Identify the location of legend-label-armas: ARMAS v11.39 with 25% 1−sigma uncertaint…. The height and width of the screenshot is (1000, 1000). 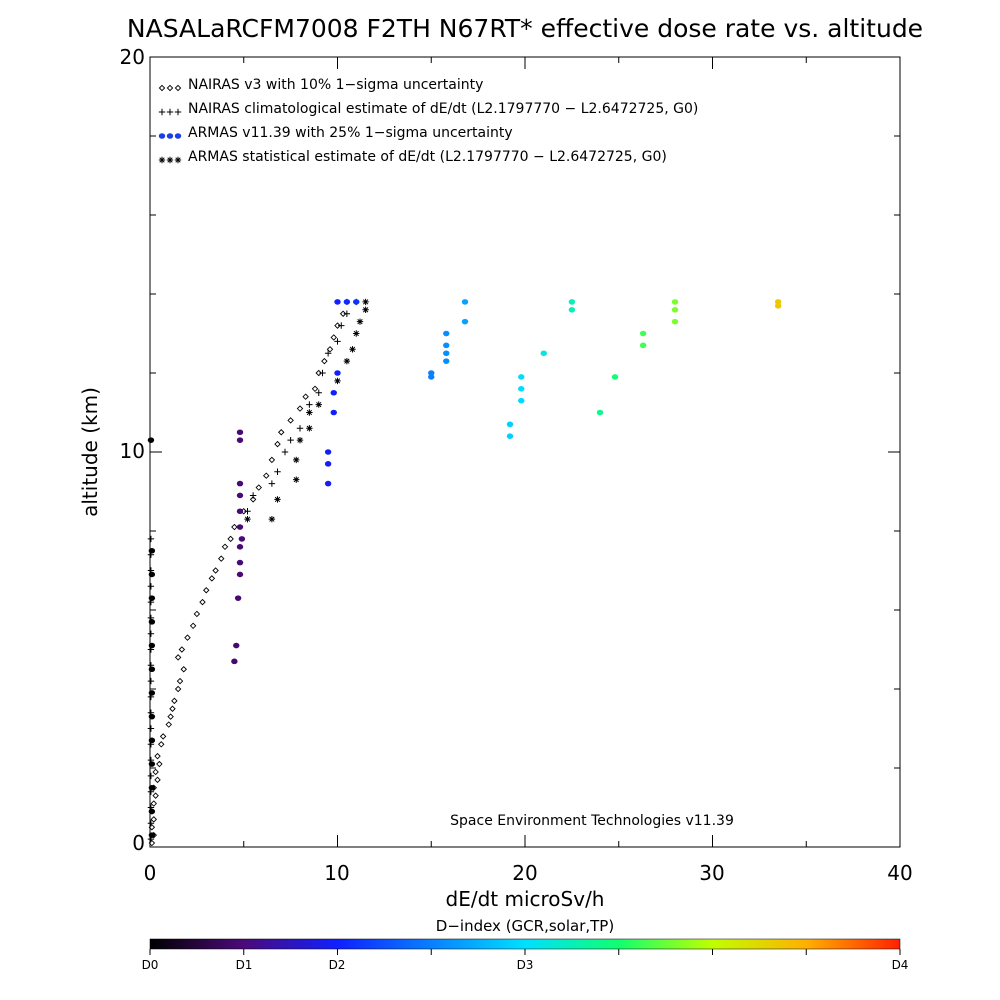
(350, 133).